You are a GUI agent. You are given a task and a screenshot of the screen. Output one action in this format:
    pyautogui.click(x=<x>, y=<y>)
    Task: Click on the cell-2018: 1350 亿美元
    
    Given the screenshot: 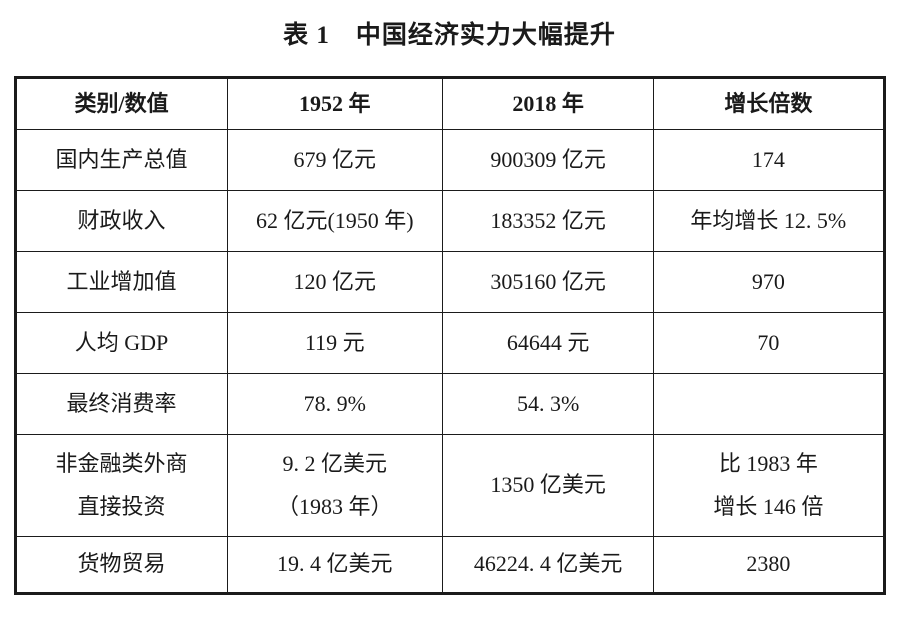 What is the action you would take?
    pyautogui.click(x=548, y=485)
    